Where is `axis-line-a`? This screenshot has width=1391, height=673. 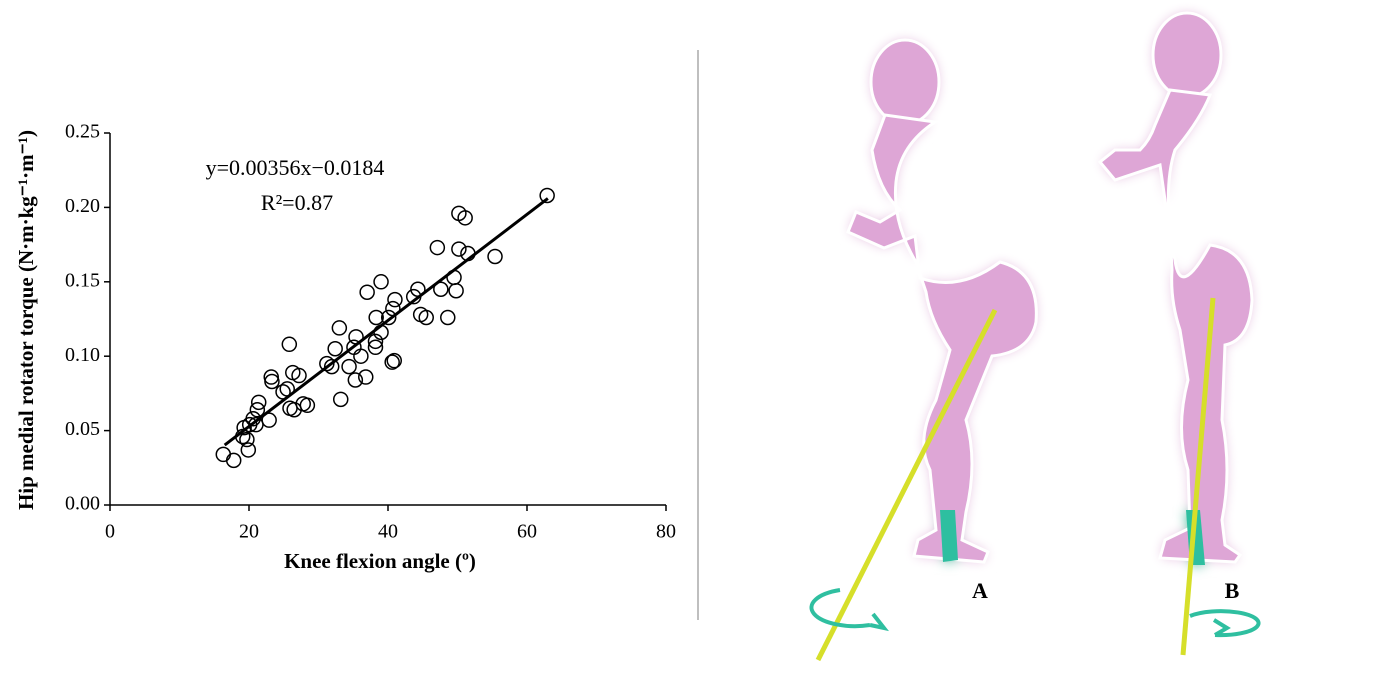 axis-line-a is located at coordinates (906, 485).